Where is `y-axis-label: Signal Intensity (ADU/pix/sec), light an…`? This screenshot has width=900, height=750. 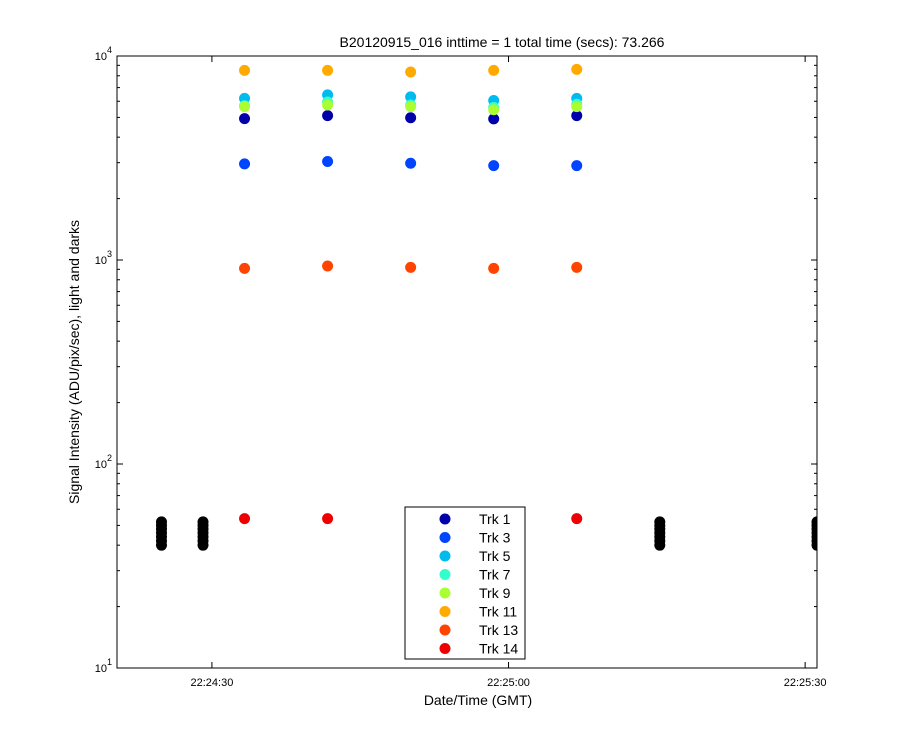
y-axis-label: Signal Intensity (ADU/pix/sec), light an… is located at coordinates (74, 362).